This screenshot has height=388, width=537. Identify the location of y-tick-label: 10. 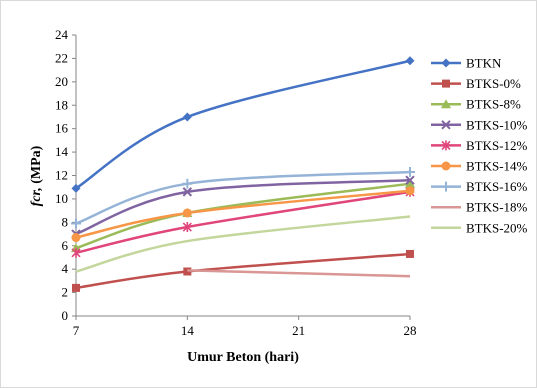
(61, 198).